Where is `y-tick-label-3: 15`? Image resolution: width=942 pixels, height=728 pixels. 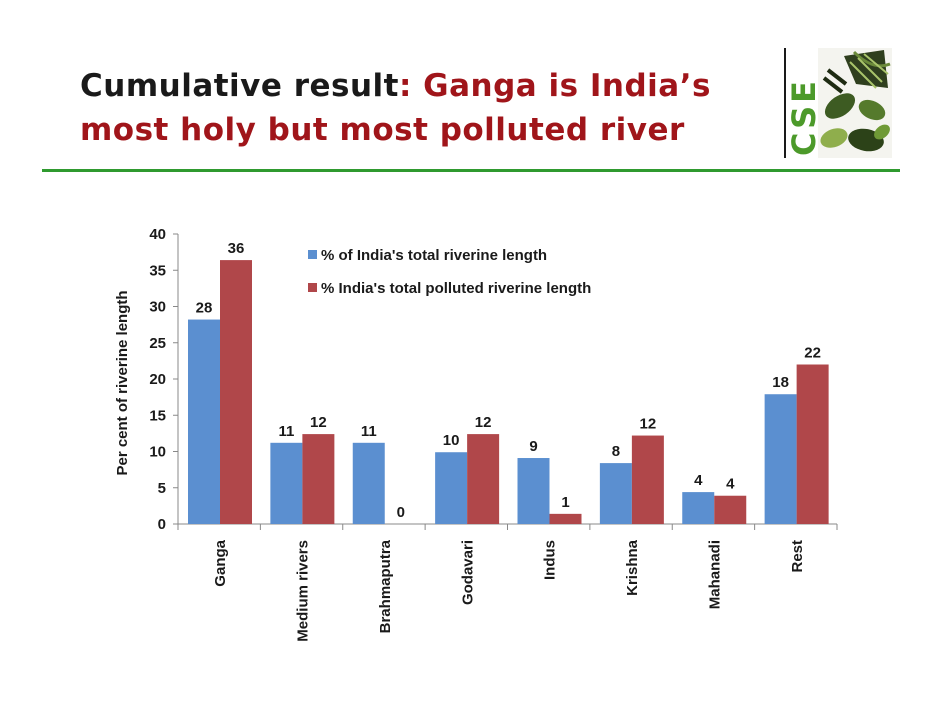 y-tick-label-3: 15 is located at coordinates (157, 415).